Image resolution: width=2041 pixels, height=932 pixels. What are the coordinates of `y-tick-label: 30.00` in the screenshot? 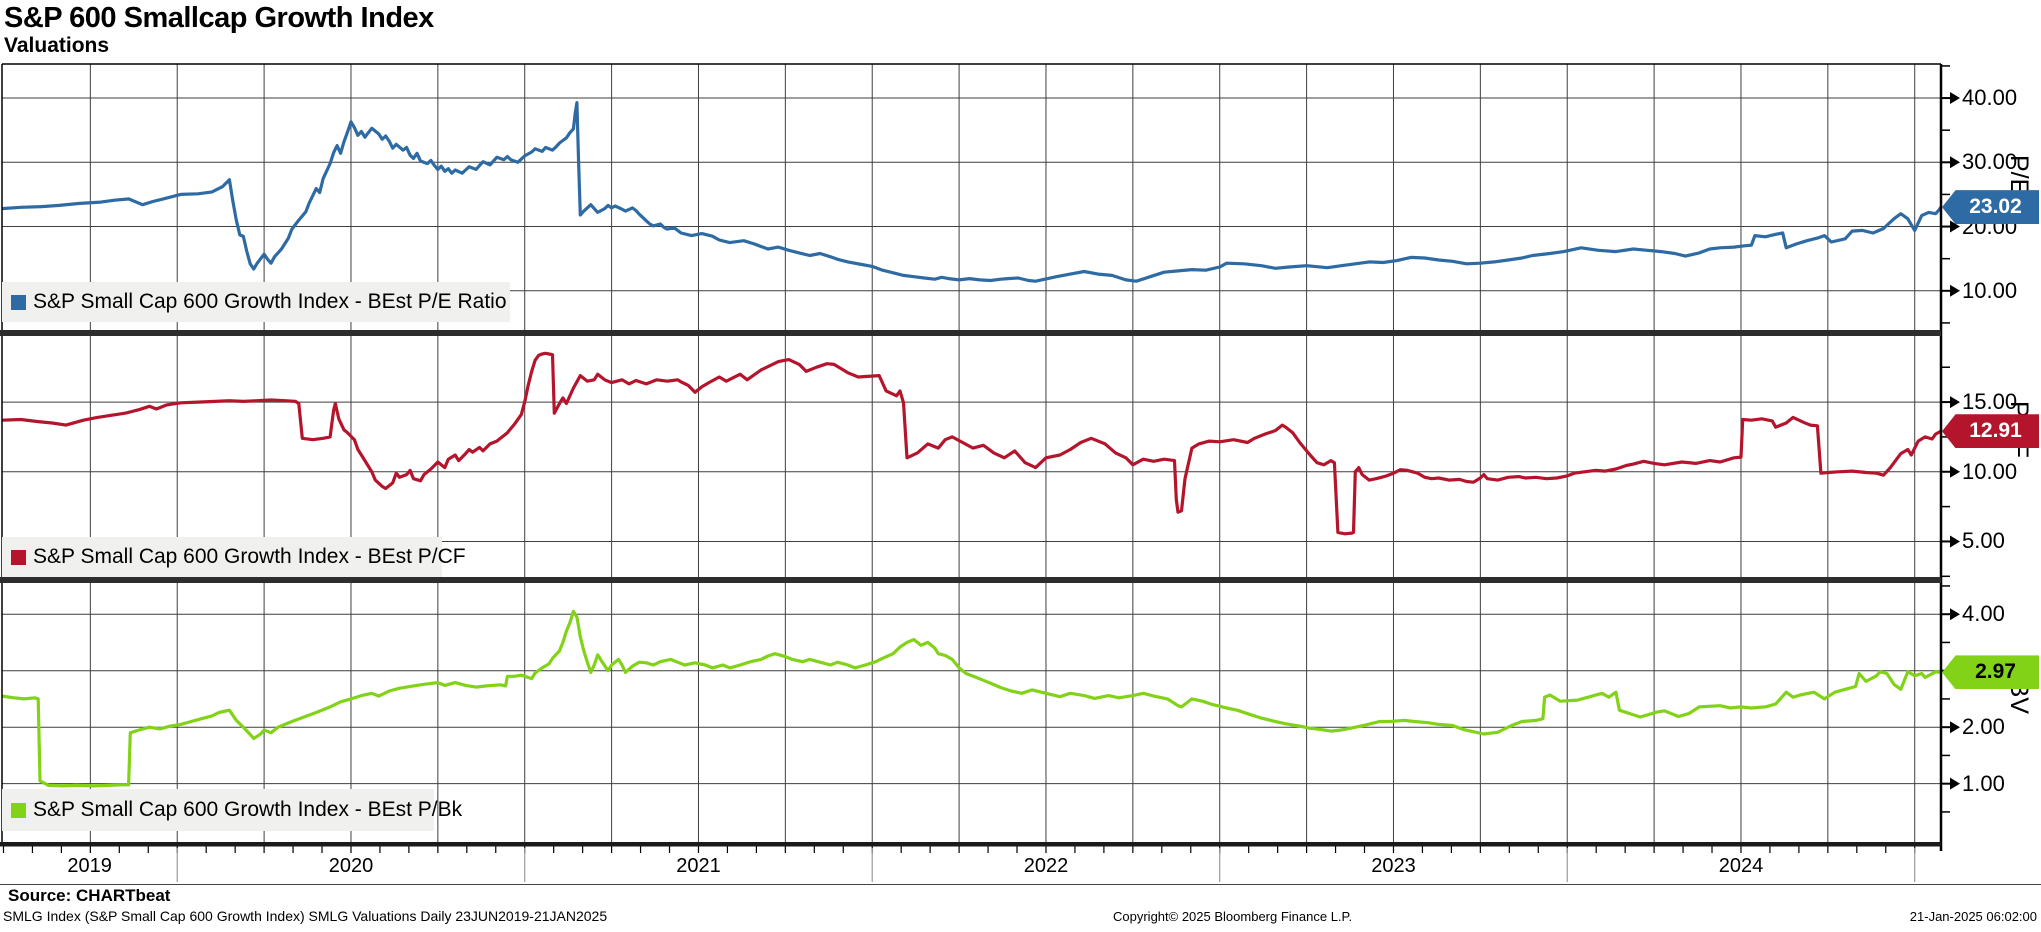 It's located at (1990, 162).